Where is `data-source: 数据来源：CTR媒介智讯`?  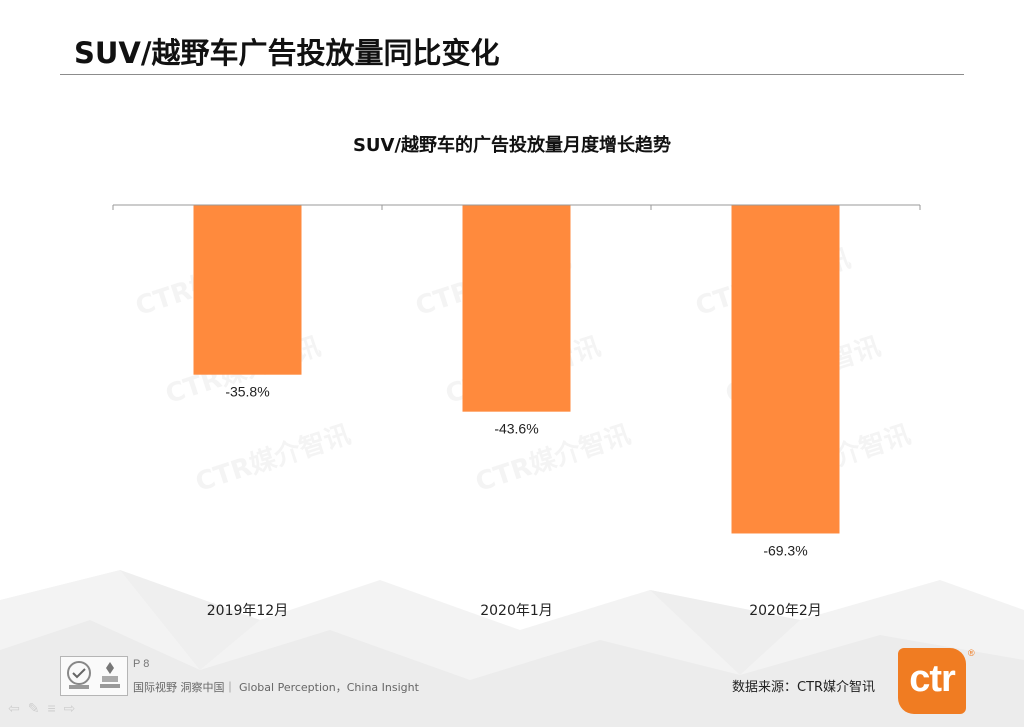
data-source: 数据来源：CTR媒介智讯 is located at coordinates (804, 687).